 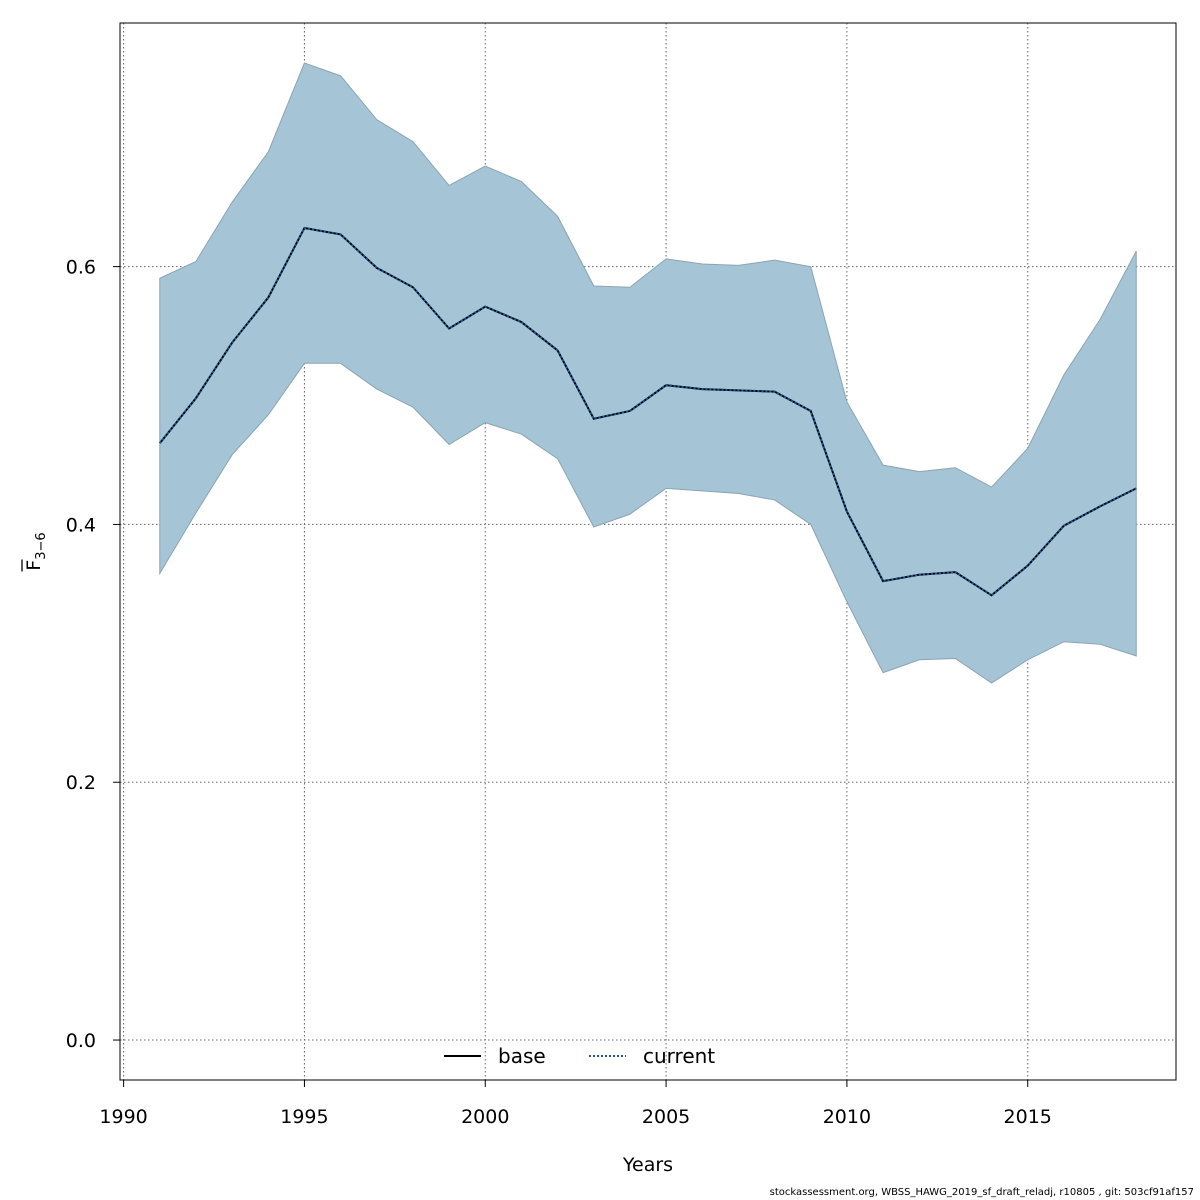 I want to click on y-axis-title: F3−6, so click(x=35, y=552).